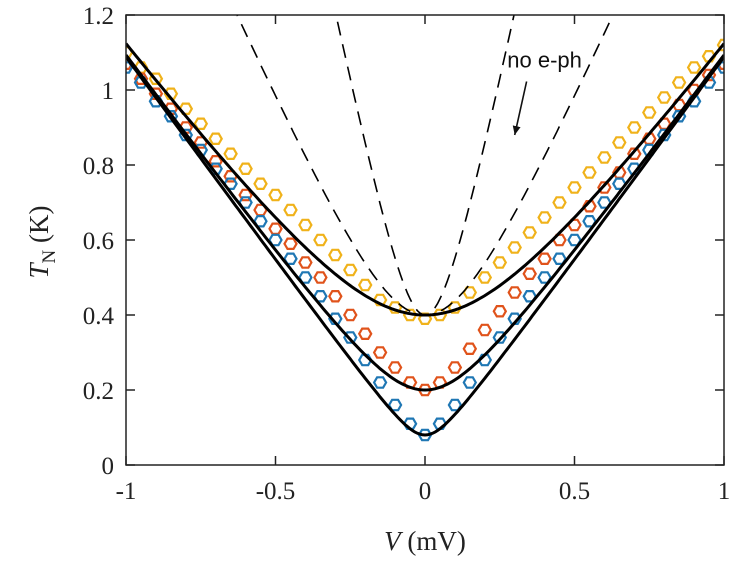  Describe the element at coordinates (108, 466) in the screenshot. I see `y-tick-label: 0` at that location.